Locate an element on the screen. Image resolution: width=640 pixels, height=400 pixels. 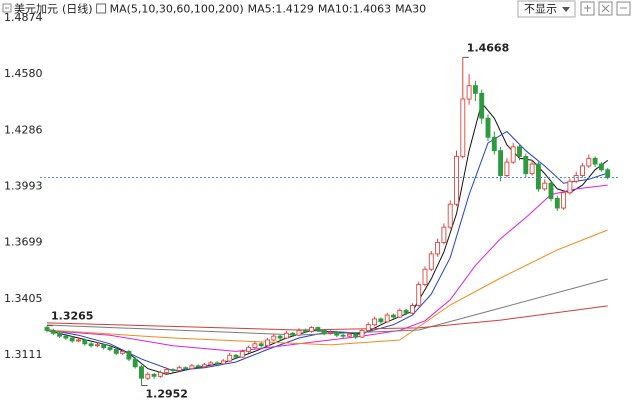
y-tick-label: 1.4286 is located at coordinates (23, 129).